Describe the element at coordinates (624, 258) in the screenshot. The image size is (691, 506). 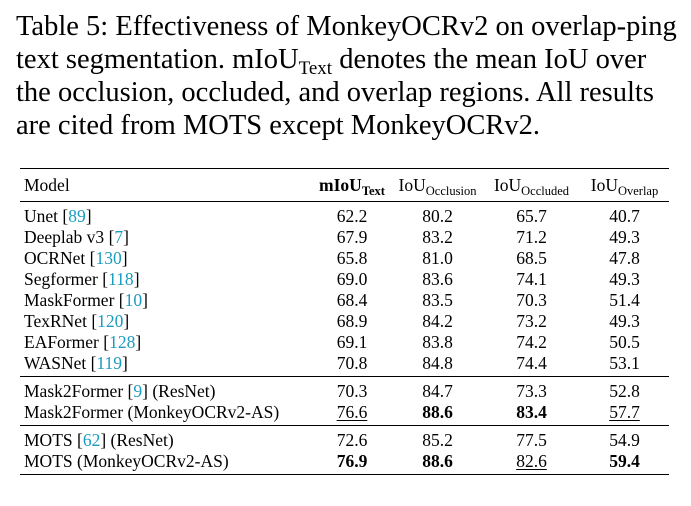
I see `value-overlap: 47.8` at that location.